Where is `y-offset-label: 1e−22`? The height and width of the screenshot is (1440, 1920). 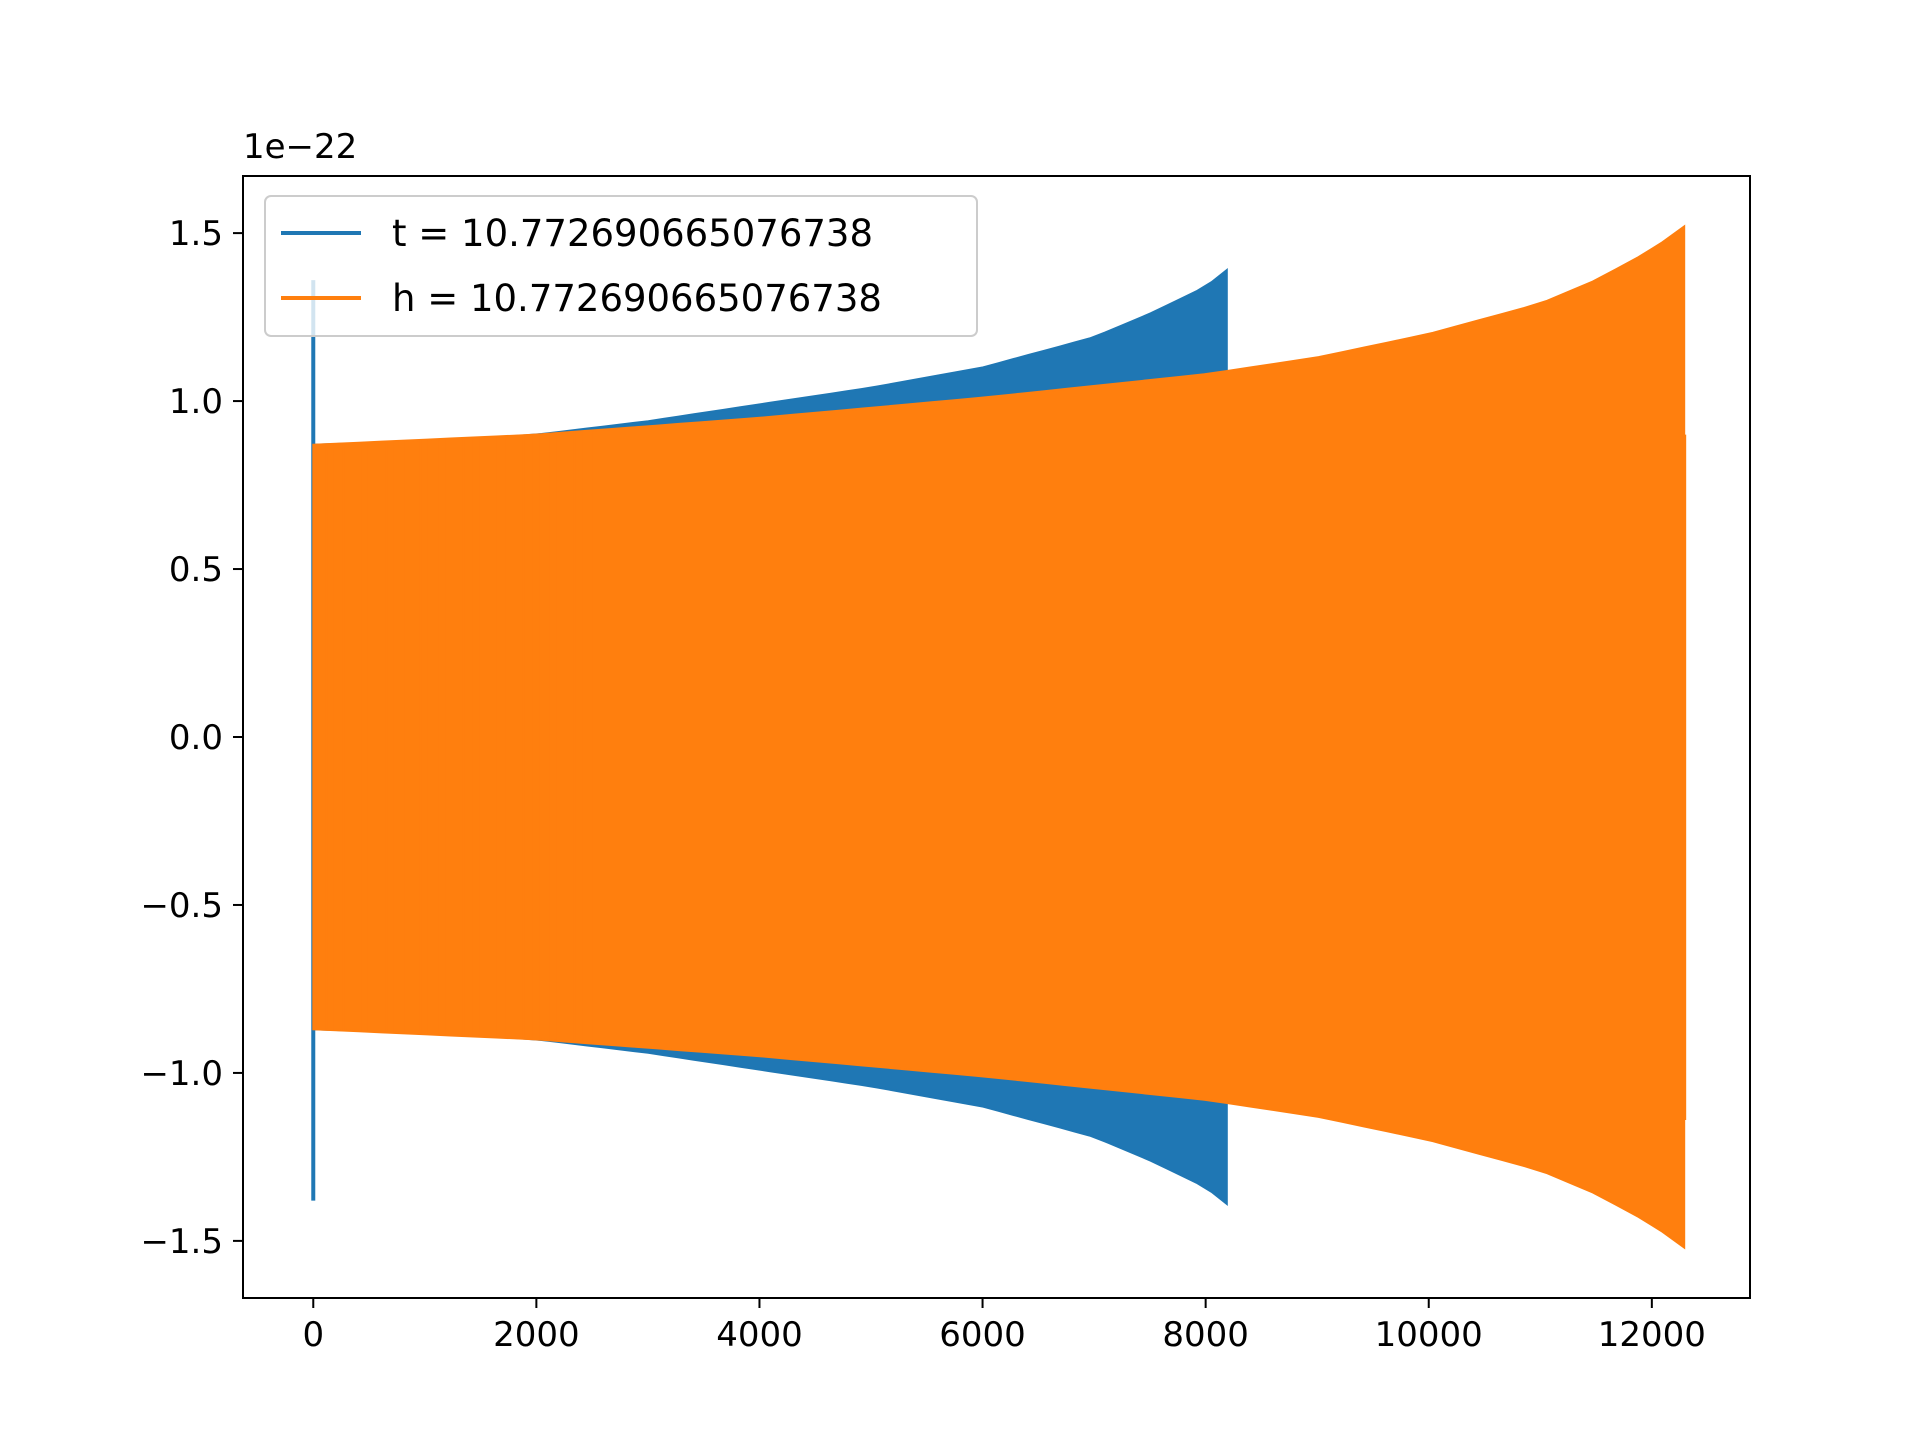
y-offset-label: 1e−22 is located at coordinates (300, 147).